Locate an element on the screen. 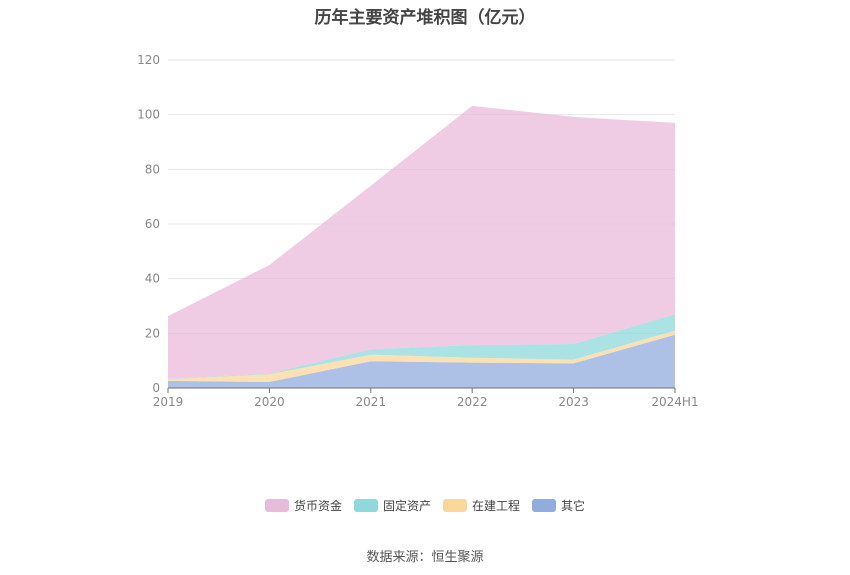 Image resolution: width=850 pixels, height=575 pixels. legend-label: 在建工程 is located at coordinates (496, 506).